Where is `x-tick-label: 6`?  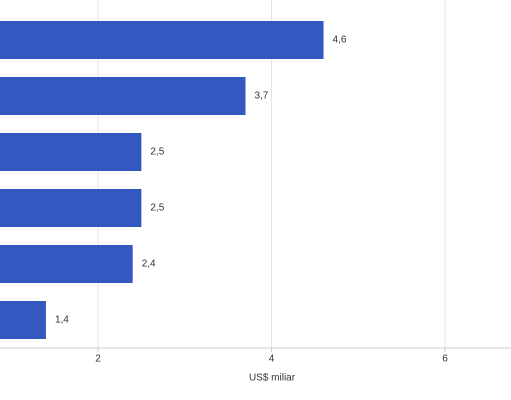
x-tick-label: 6 is located at coordinates (445, 359).